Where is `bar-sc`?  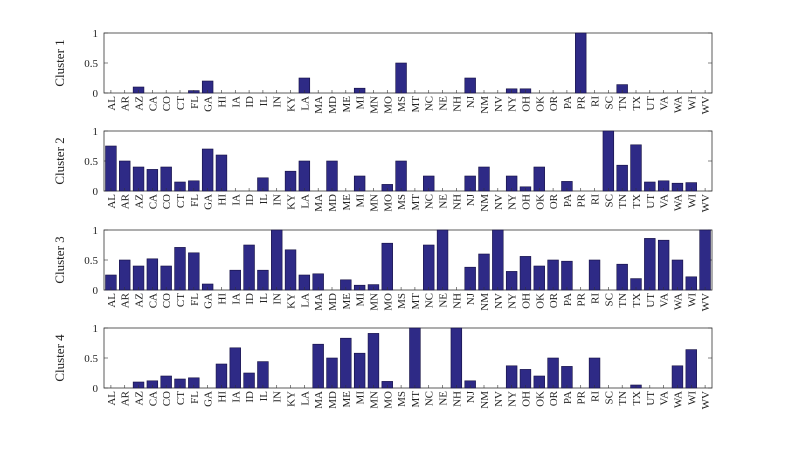
bar-sc is located at coordinates (608, 161).